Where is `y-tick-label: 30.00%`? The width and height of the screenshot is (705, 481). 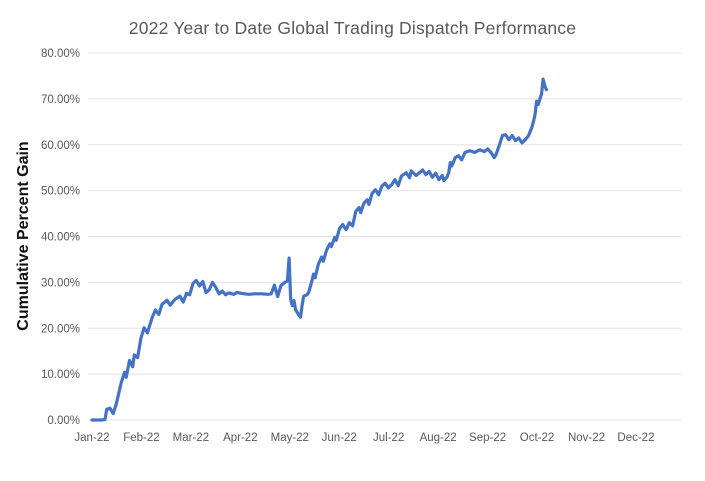
y-tick-label: 30.00% is located at coordinates (60, 283).